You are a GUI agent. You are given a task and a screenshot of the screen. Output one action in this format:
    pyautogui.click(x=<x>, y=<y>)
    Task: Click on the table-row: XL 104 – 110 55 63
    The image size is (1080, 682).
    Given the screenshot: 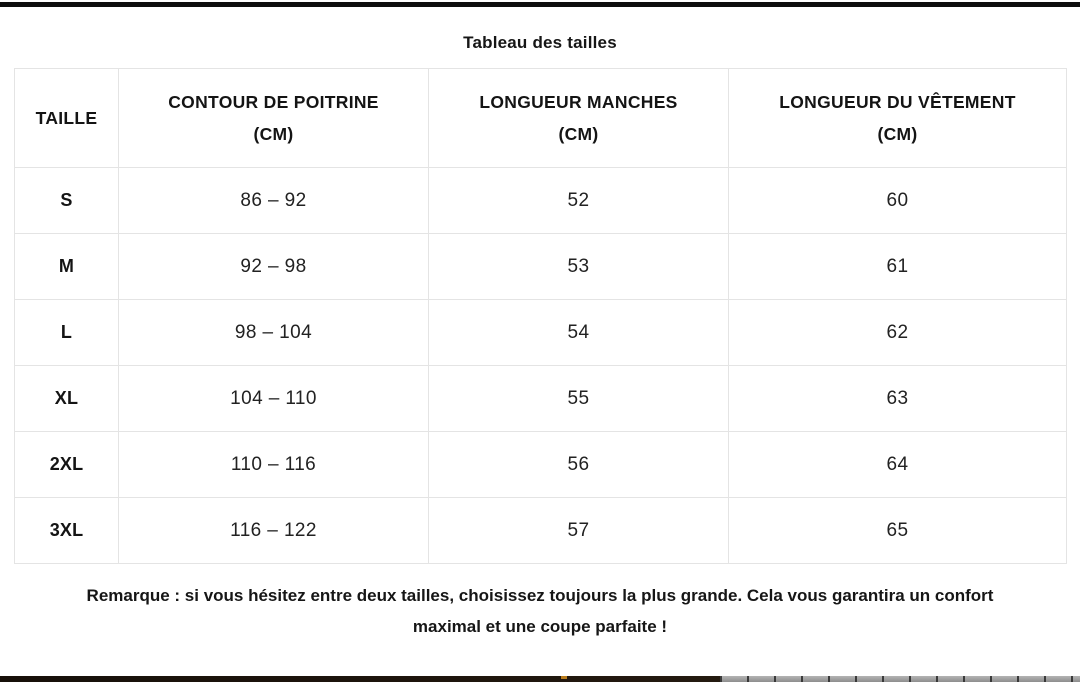 What is the action you would take?
    pyautogui.click(x=540, y=398)
    